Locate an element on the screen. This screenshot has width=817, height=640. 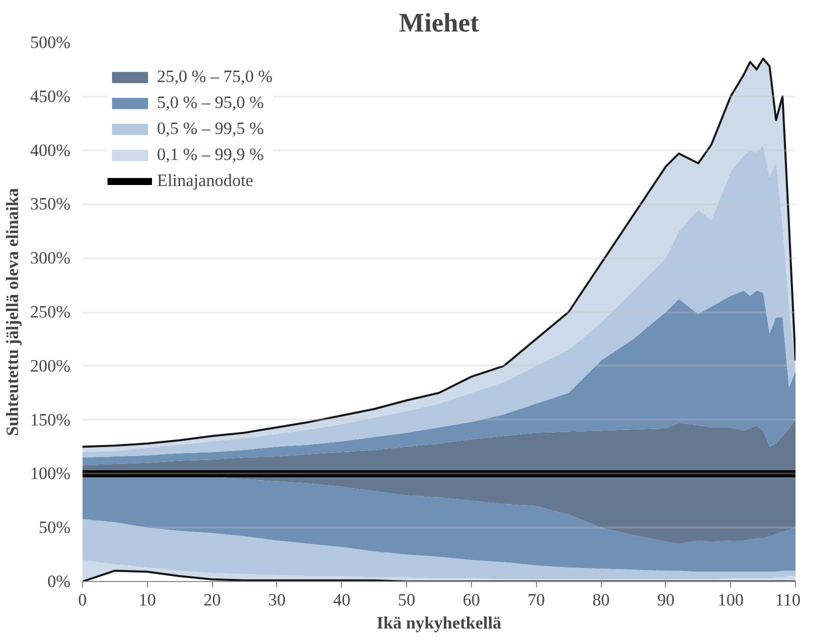
x-tick-label: 80 is located at coordinates (601, 600).